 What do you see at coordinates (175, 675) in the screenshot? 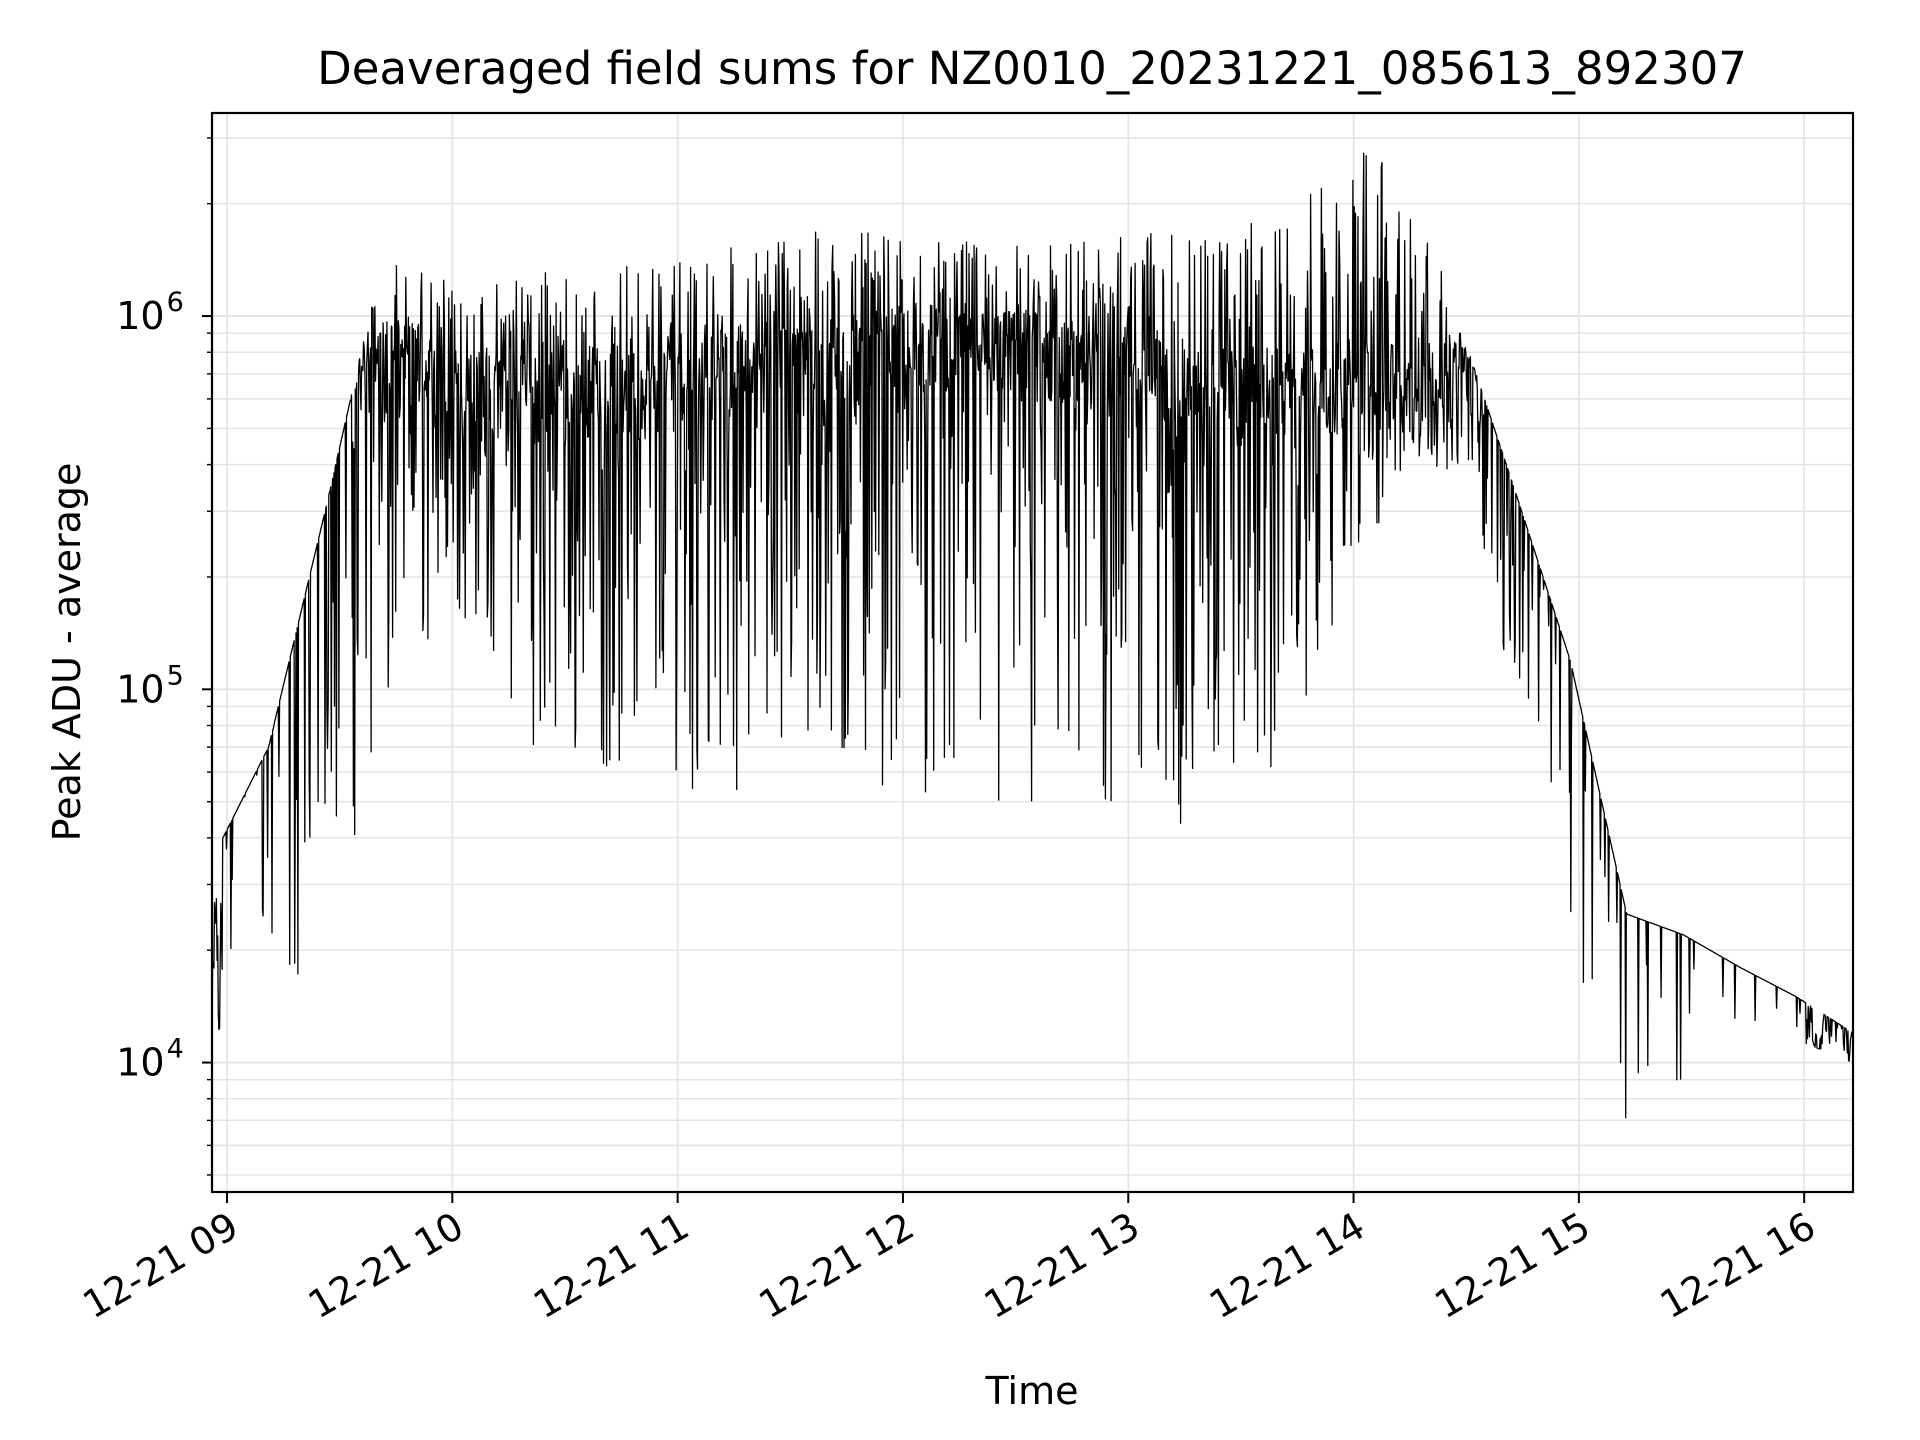
I see `y-tick-exponent: 5` at bounding box center [175, 675].